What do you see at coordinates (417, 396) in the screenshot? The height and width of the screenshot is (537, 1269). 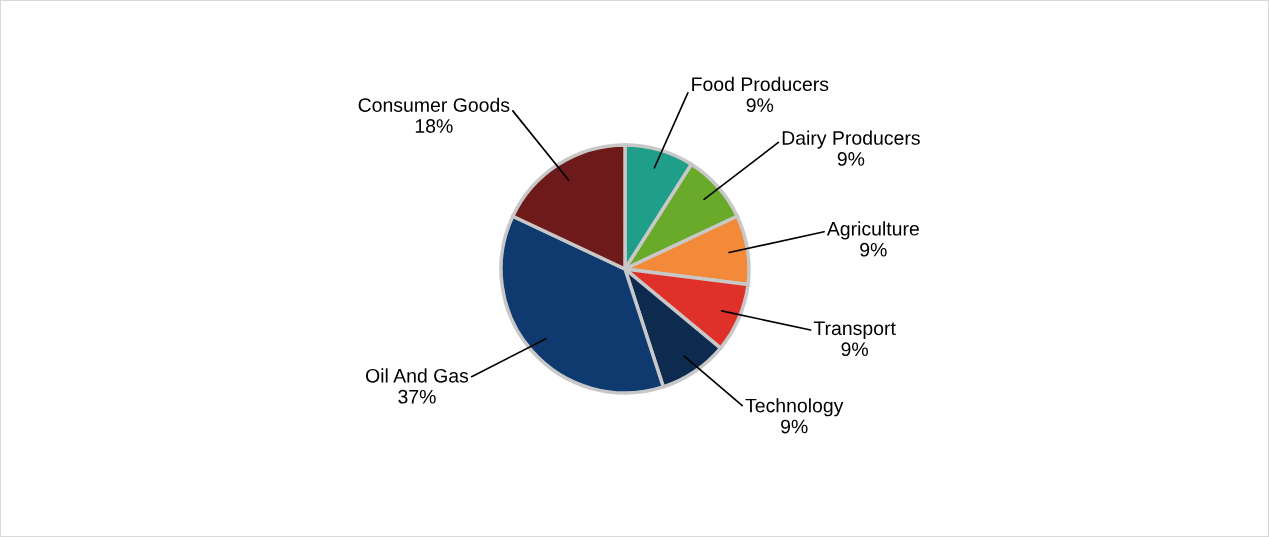 I see `data-label: 37%` at bounding box center [417, 396].